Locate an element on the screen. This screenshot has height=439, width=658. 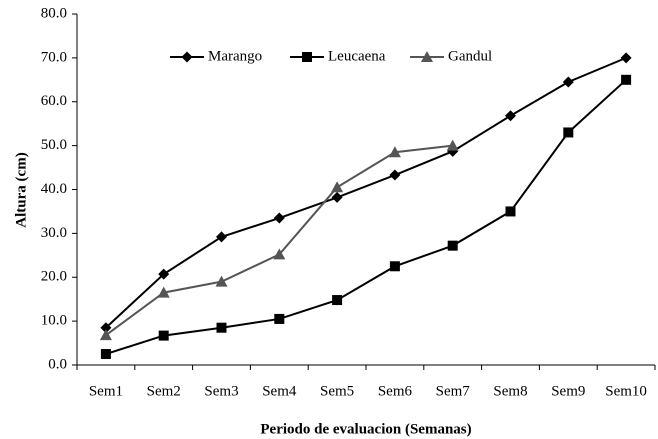
legend-label: Leucaena is located at coordinates (357, 56).